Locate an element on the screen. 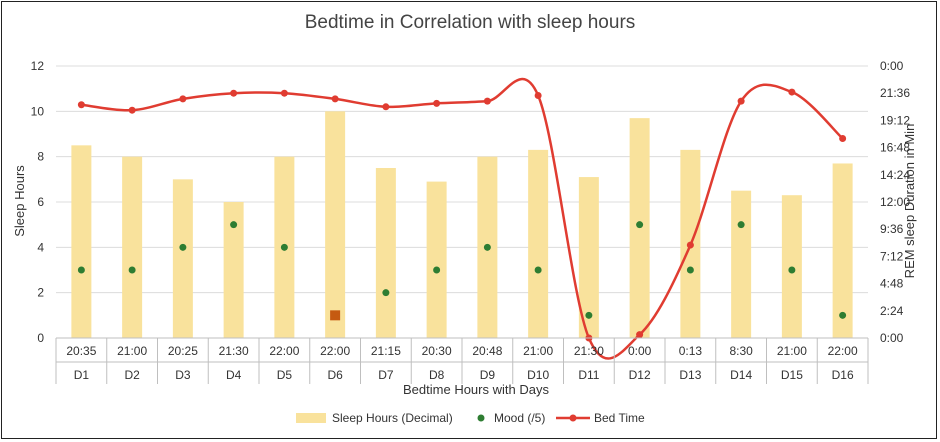 Image resolution: width=940 pixels, height=442 pixels. y-axis-title: Sleep Hours is located at coordinates (19, 201).